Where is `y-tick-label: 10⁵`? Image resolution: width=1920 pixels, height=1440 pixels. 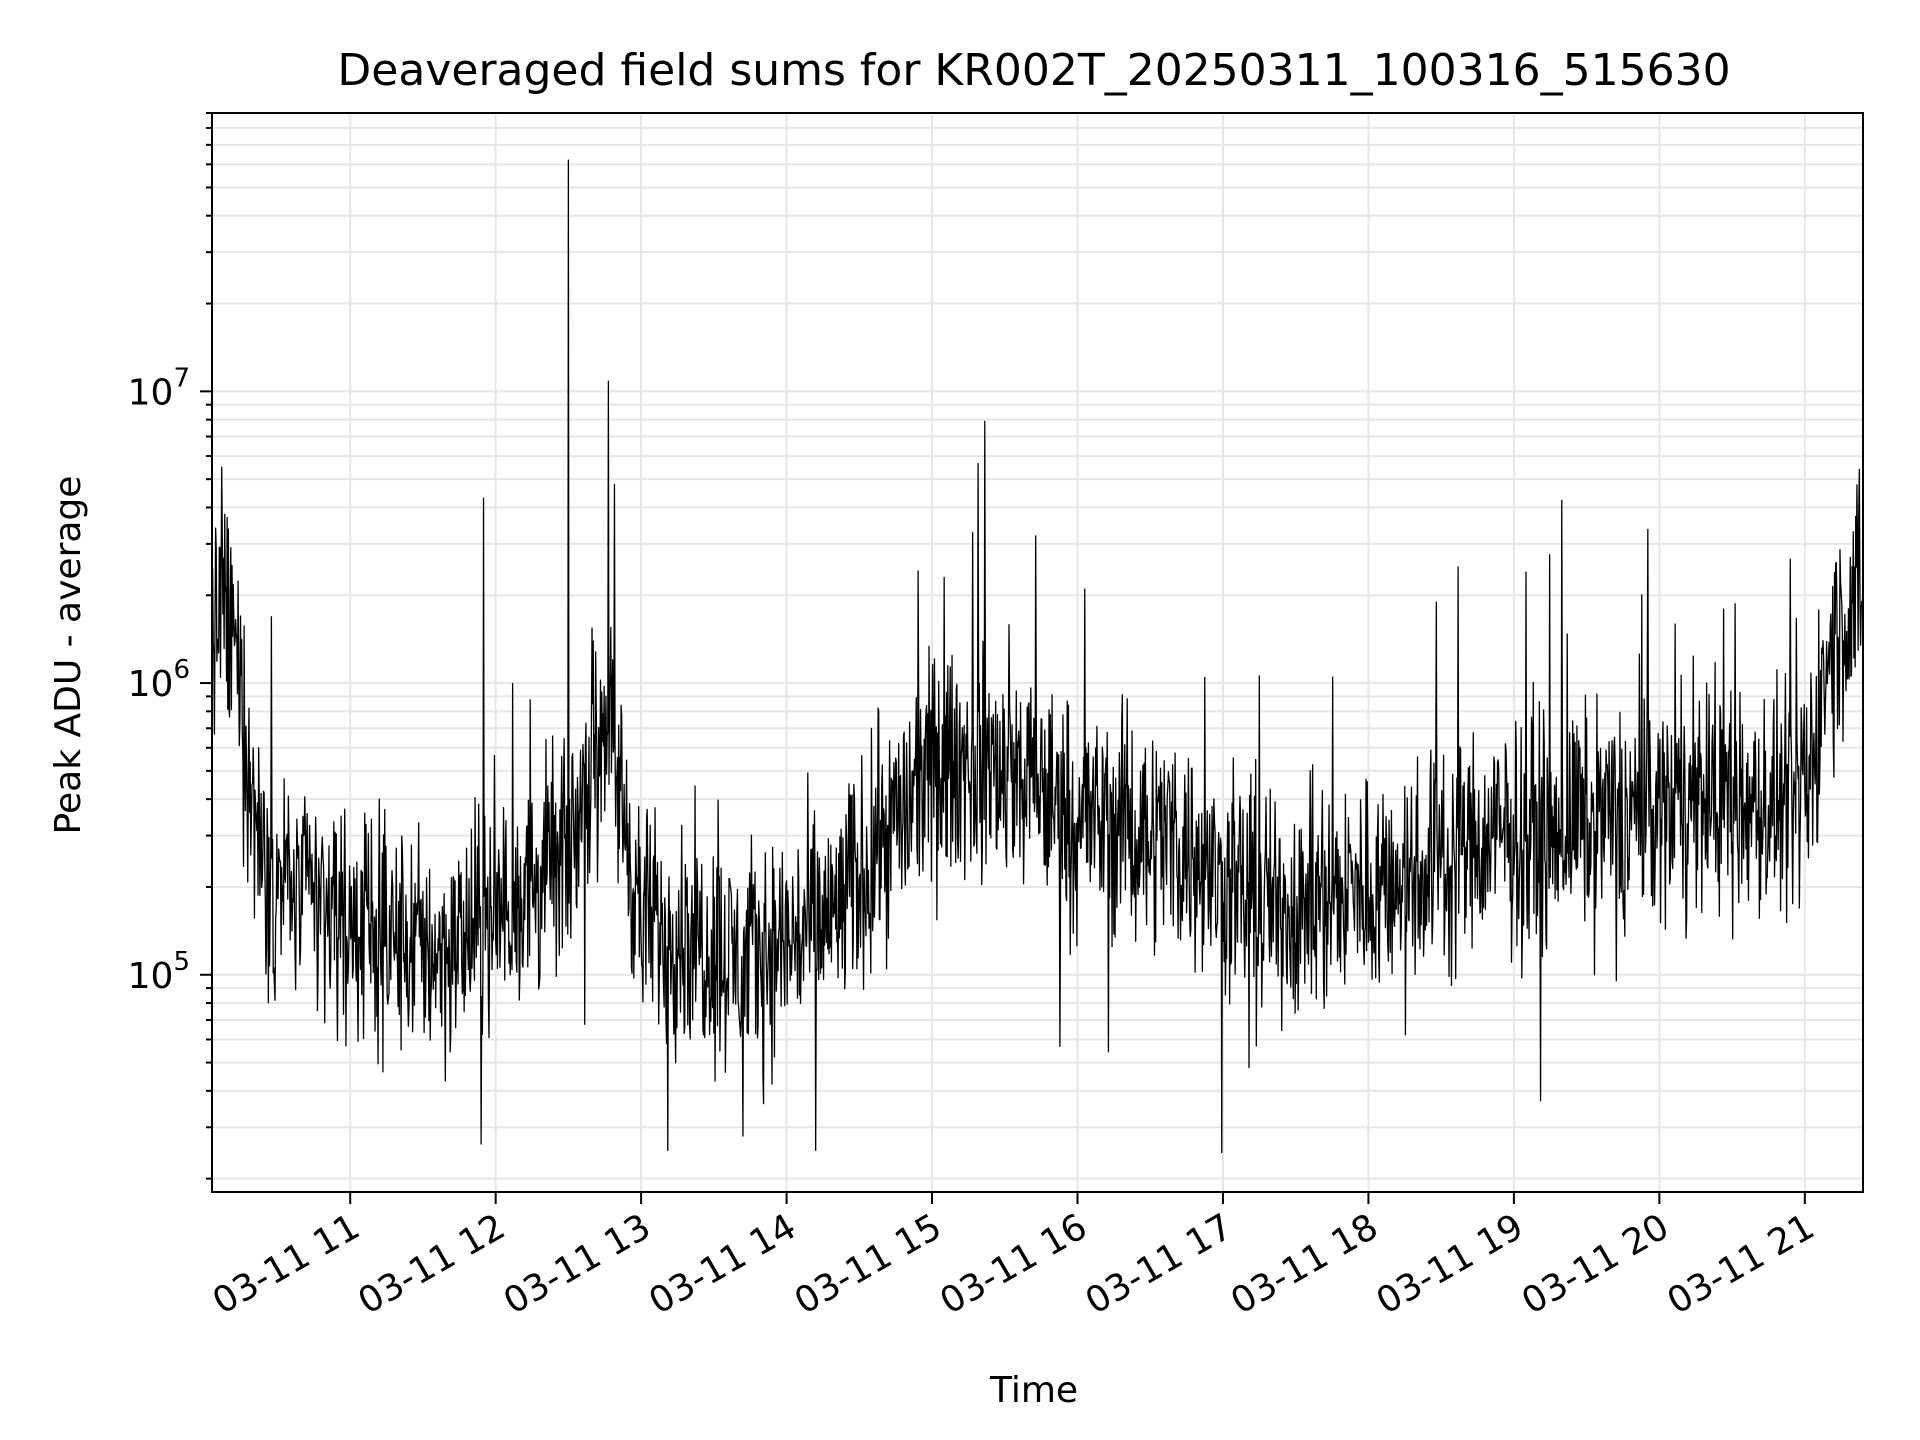 y-tick-label: 10⁵ is located at coordinates (159, 972).